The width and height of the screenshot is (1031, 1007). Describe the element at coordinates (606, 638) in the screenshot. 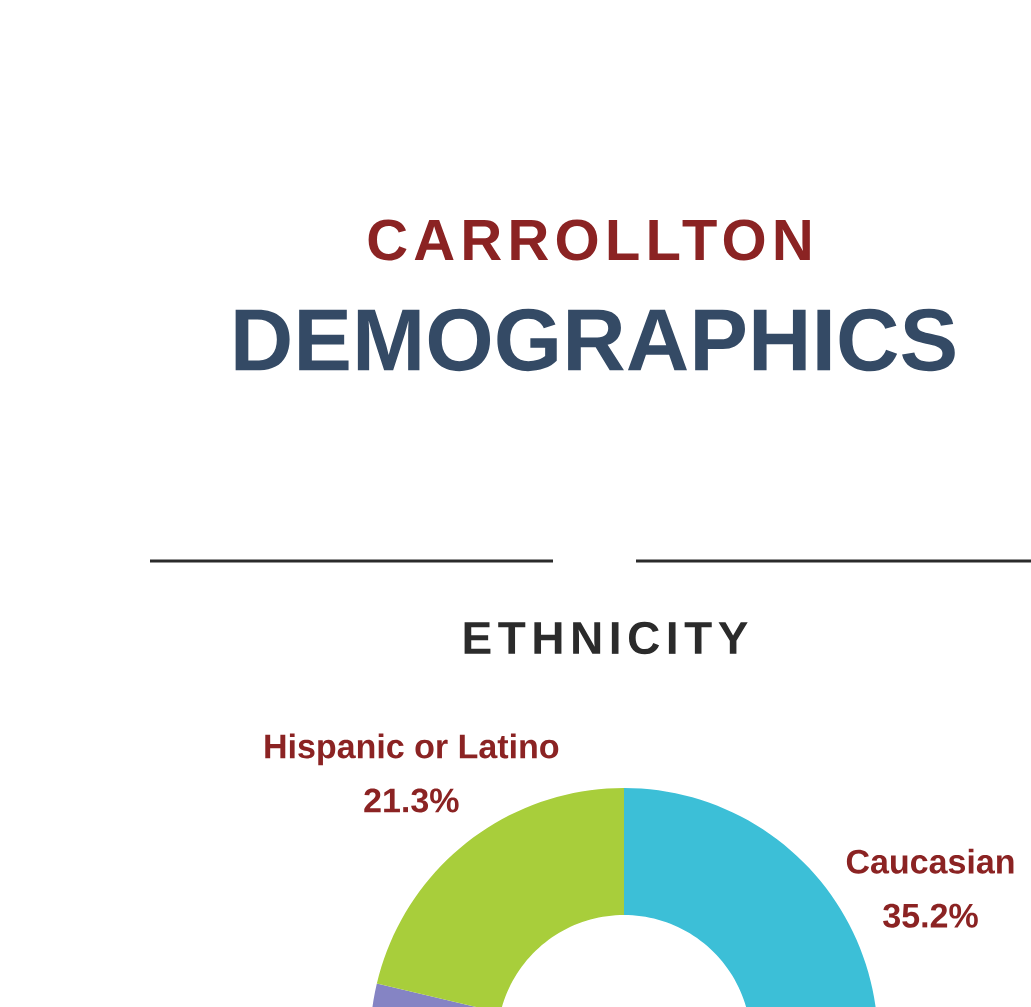

I see `chart-title: ETHNICITY` at that location.